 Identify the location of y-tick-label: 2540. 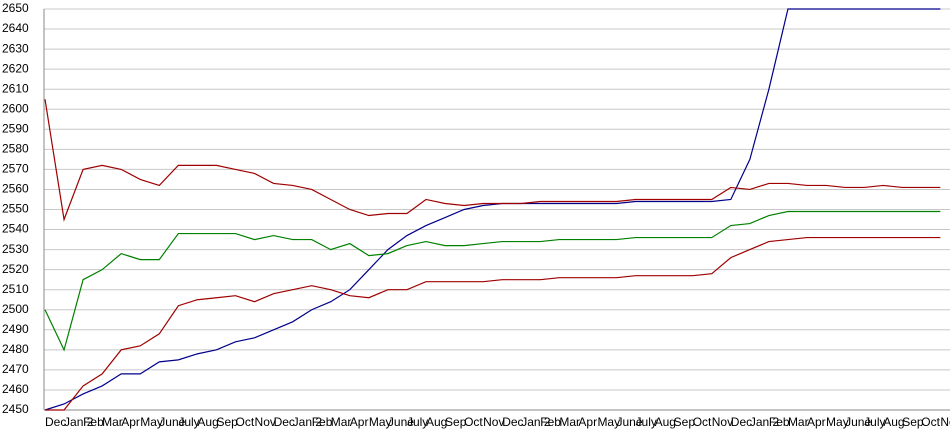
(15, 229).